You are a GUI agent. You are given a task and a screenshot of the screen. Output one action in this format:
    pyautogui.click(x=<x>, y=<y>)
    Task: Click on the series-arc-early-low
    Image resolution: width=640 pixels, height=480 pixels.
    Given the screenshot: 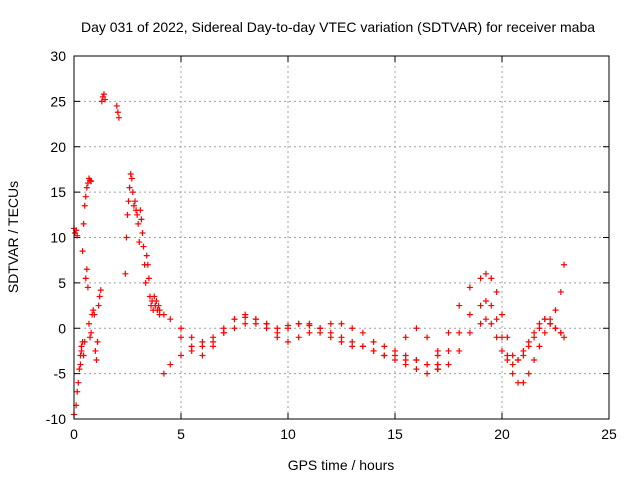 What is the action you would take?
    pyautogui.click(x=90, y=317)
    